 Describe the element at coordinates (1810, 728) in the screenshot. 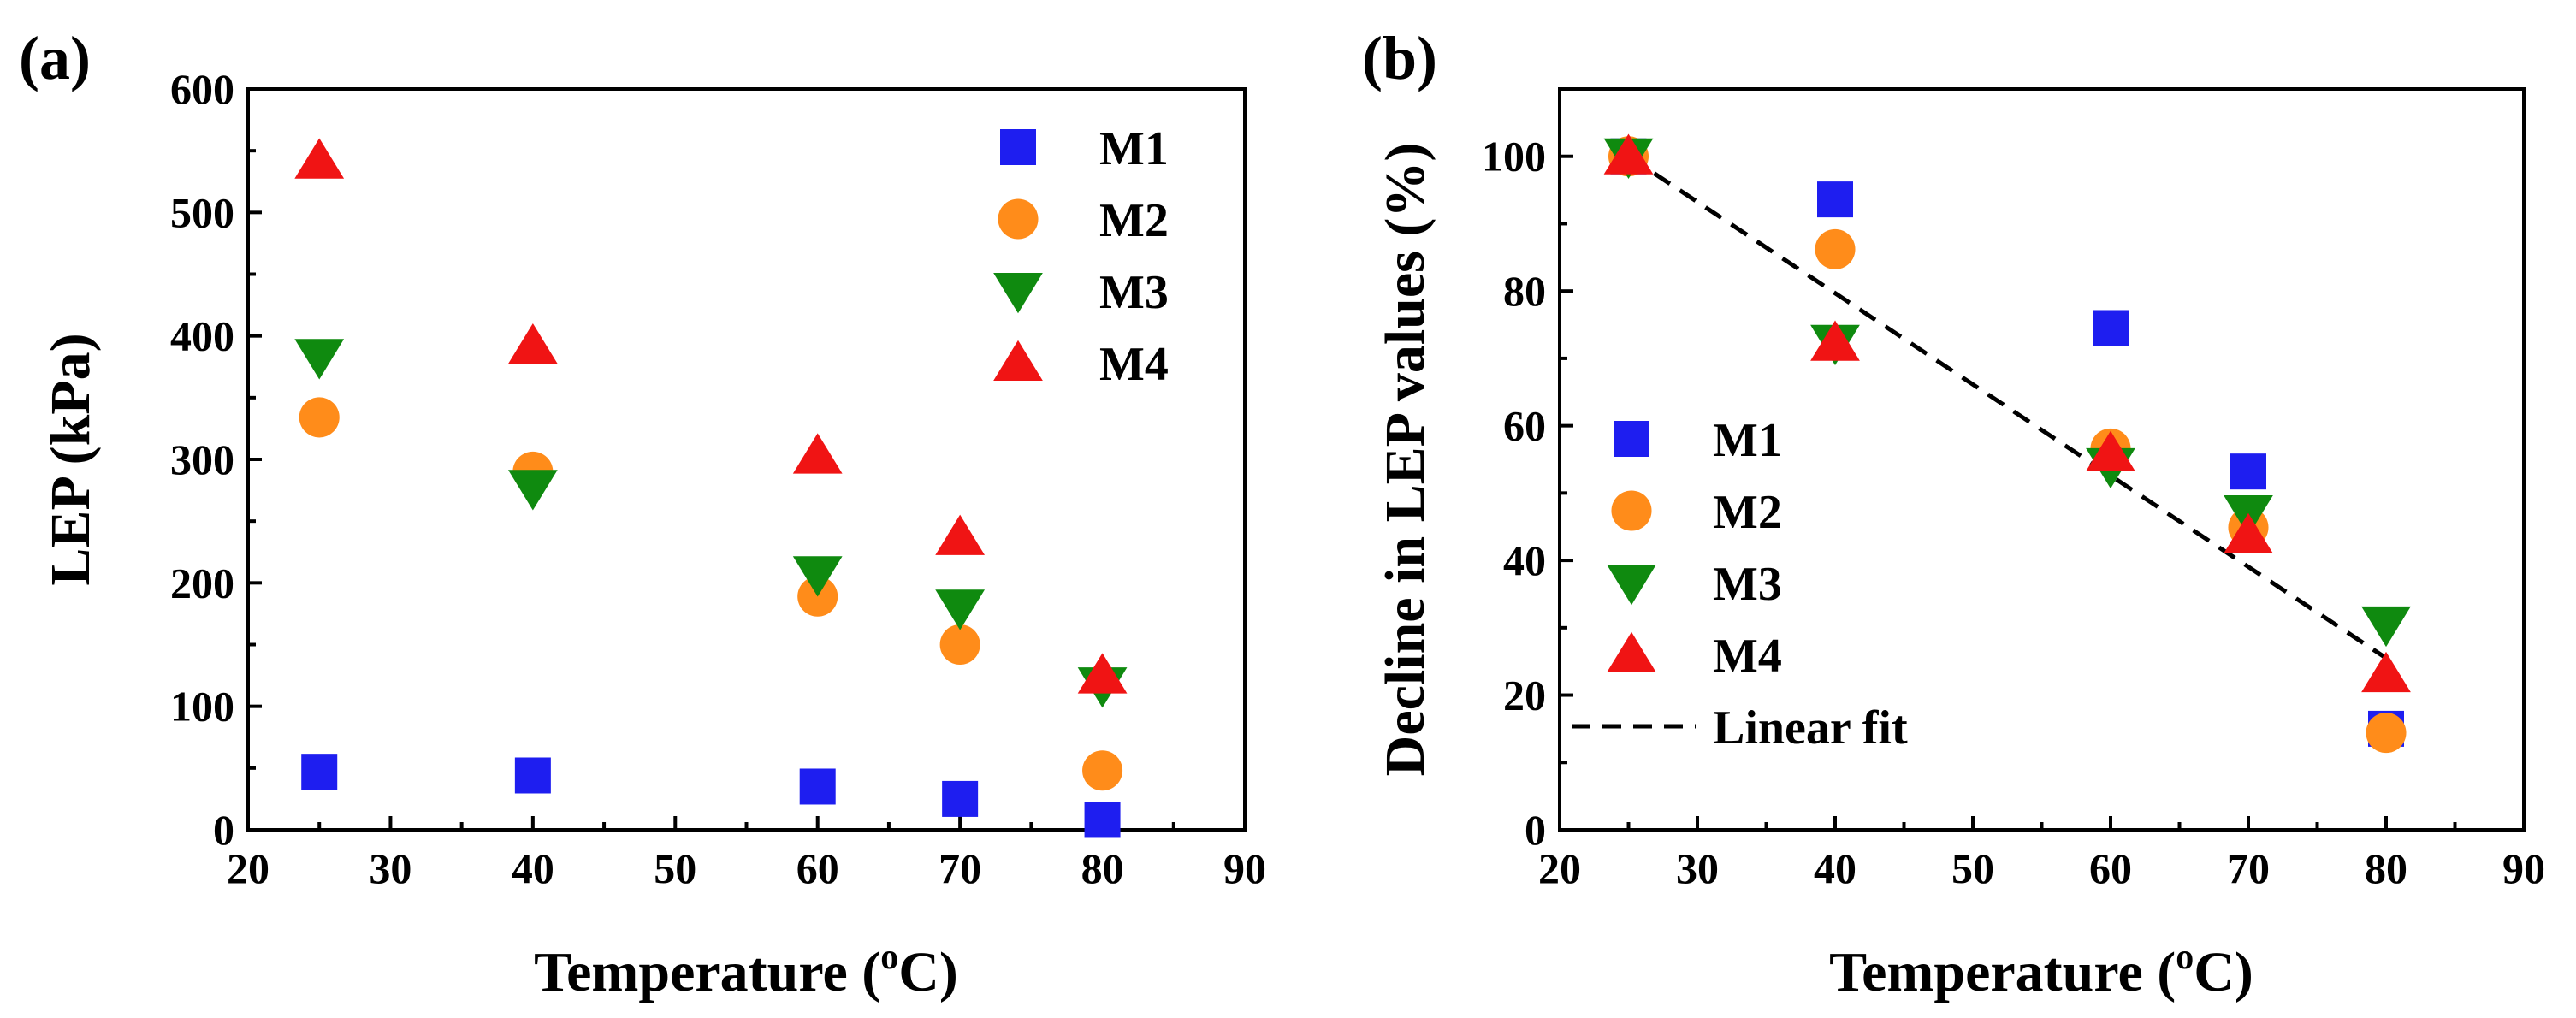

I see `legend-label-linear-fit: Linear fit` at that location.